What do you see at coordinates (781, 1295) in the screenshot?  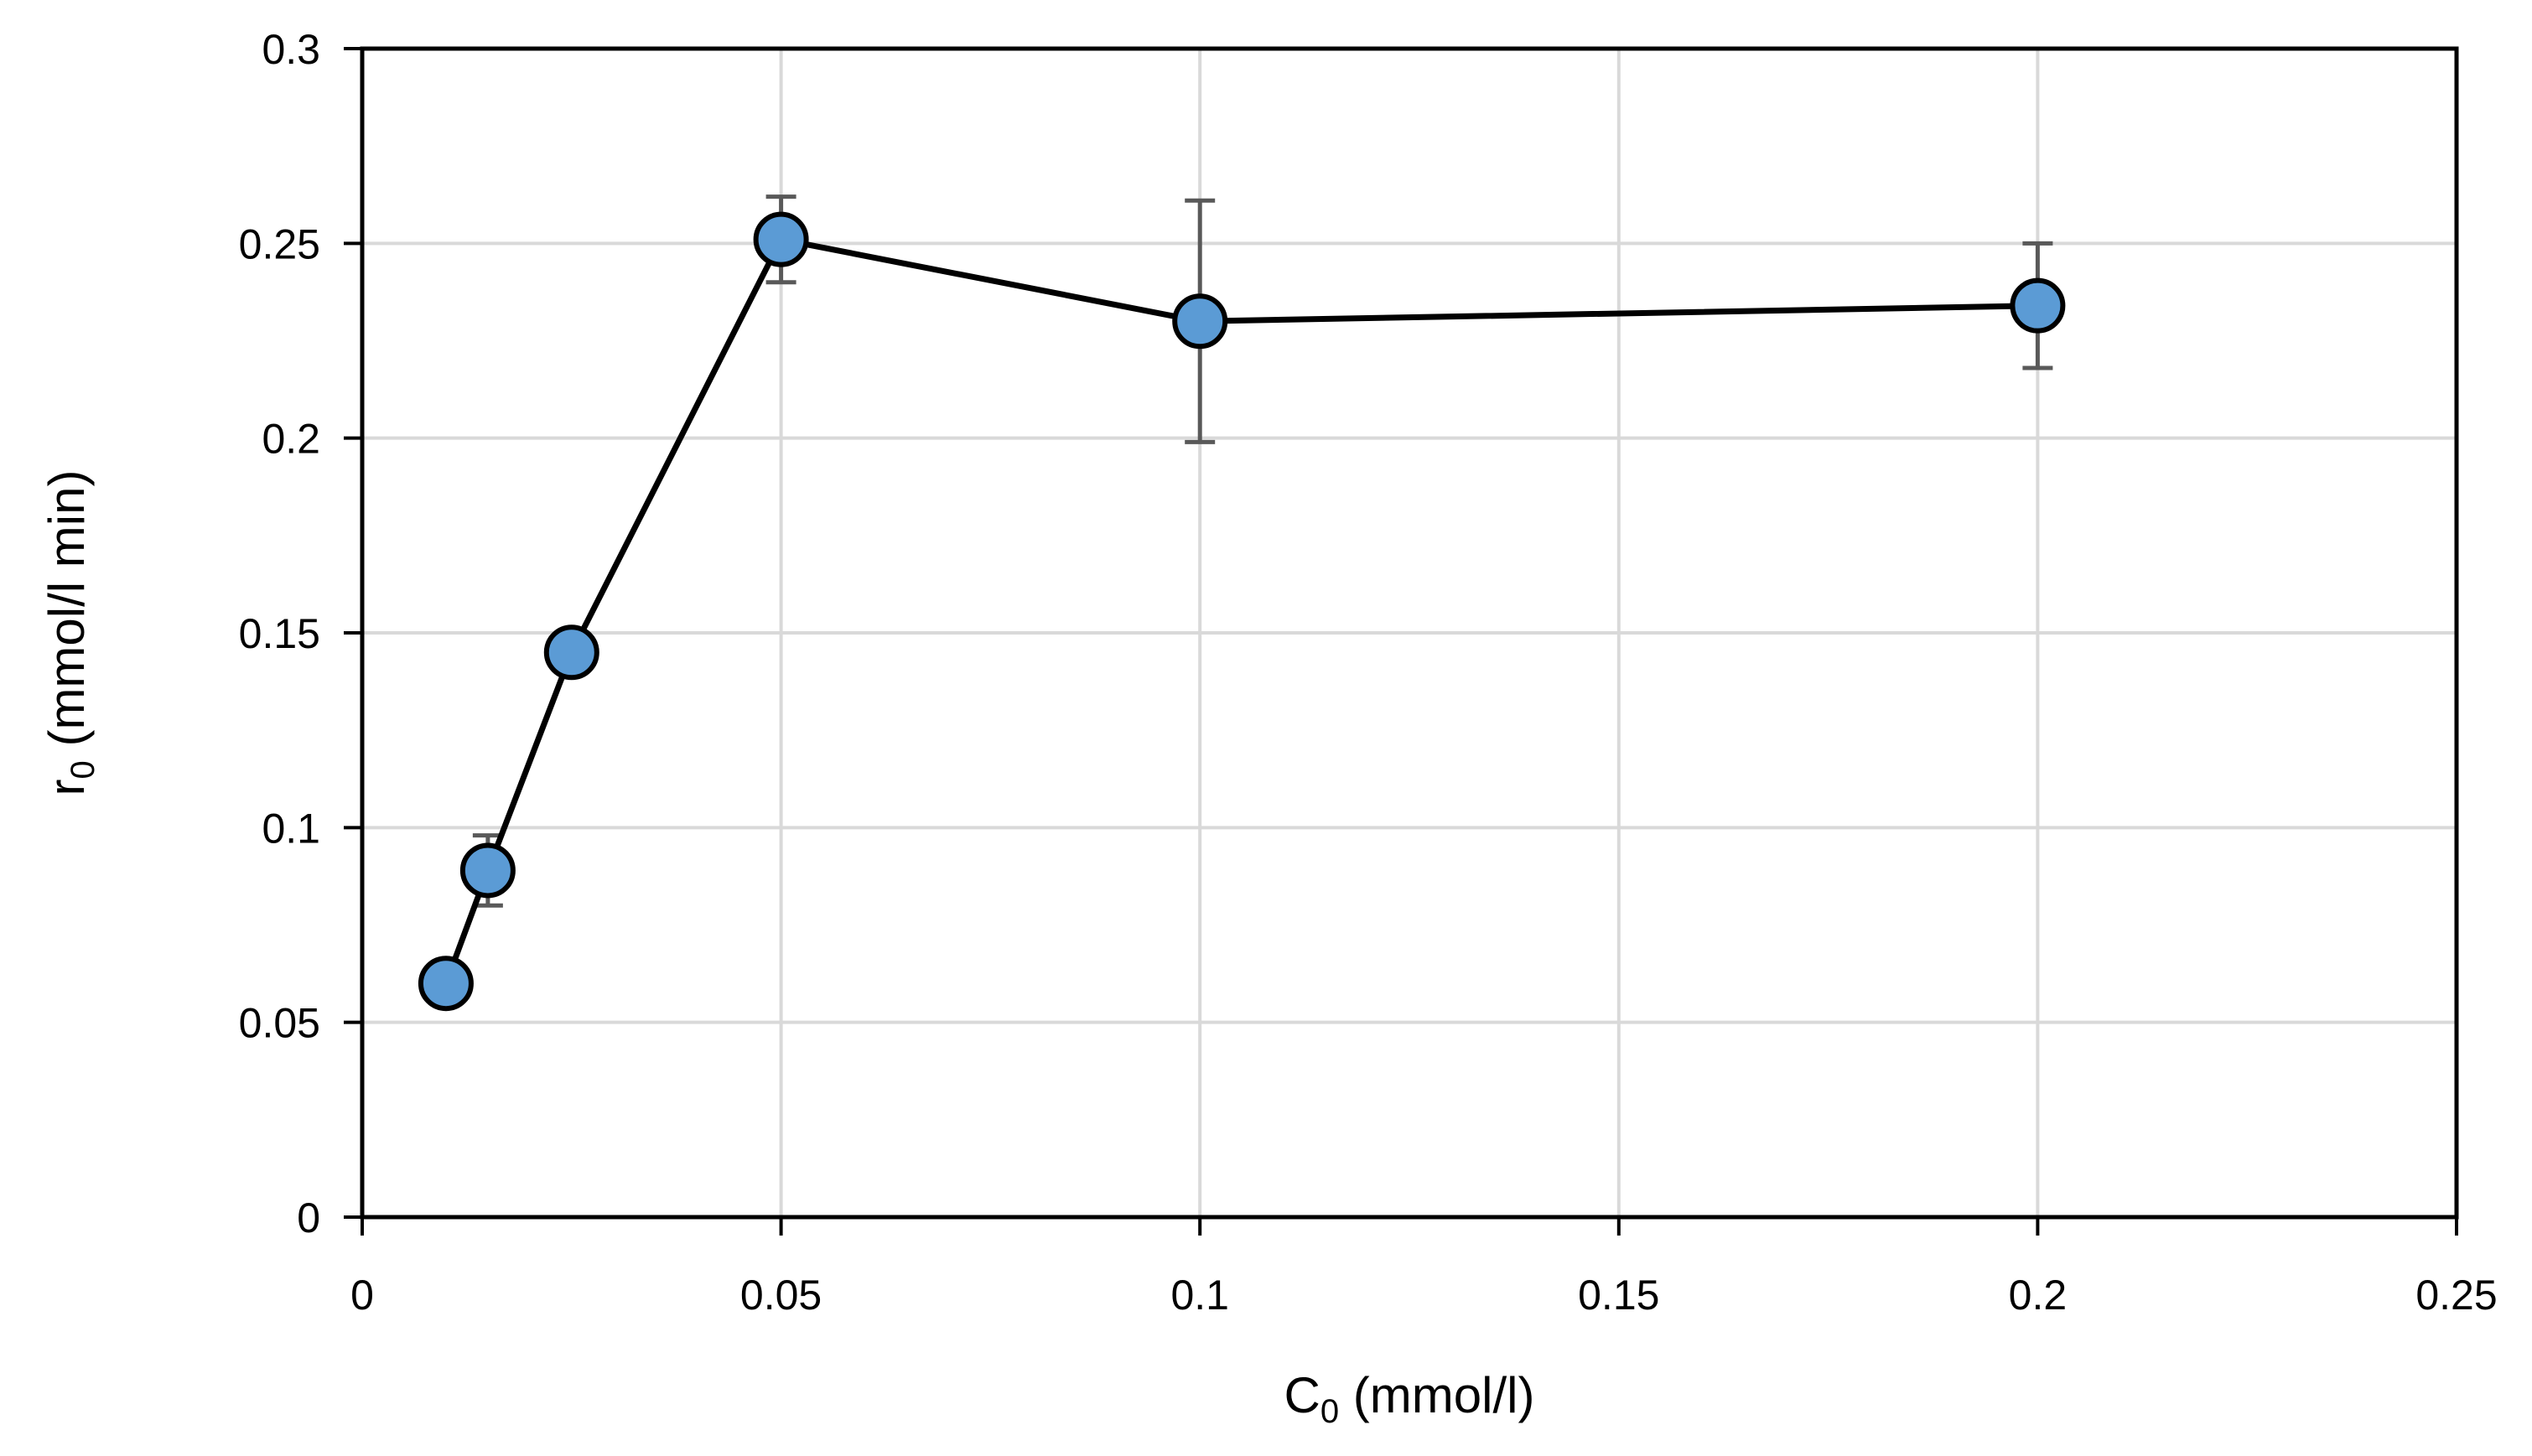 I see `x-tick-label-1: 0.05` at bounding box center [781, 1295].